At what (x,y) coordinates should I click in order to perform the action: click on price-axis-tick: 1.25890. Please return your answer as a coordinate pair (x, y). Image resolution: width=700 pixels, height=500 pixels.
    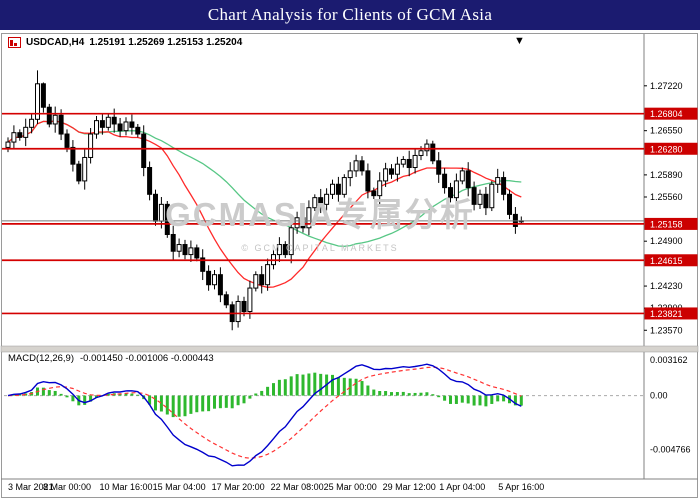
    Looking at the image, I should click on (666, 175).